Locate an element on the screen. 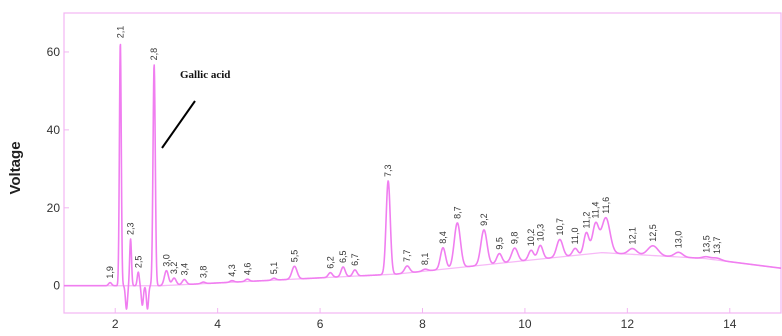 Image resolution: width=782 pixels, height=336 pixels. x-tick-label: 4 is located at coordinates (217, 324).